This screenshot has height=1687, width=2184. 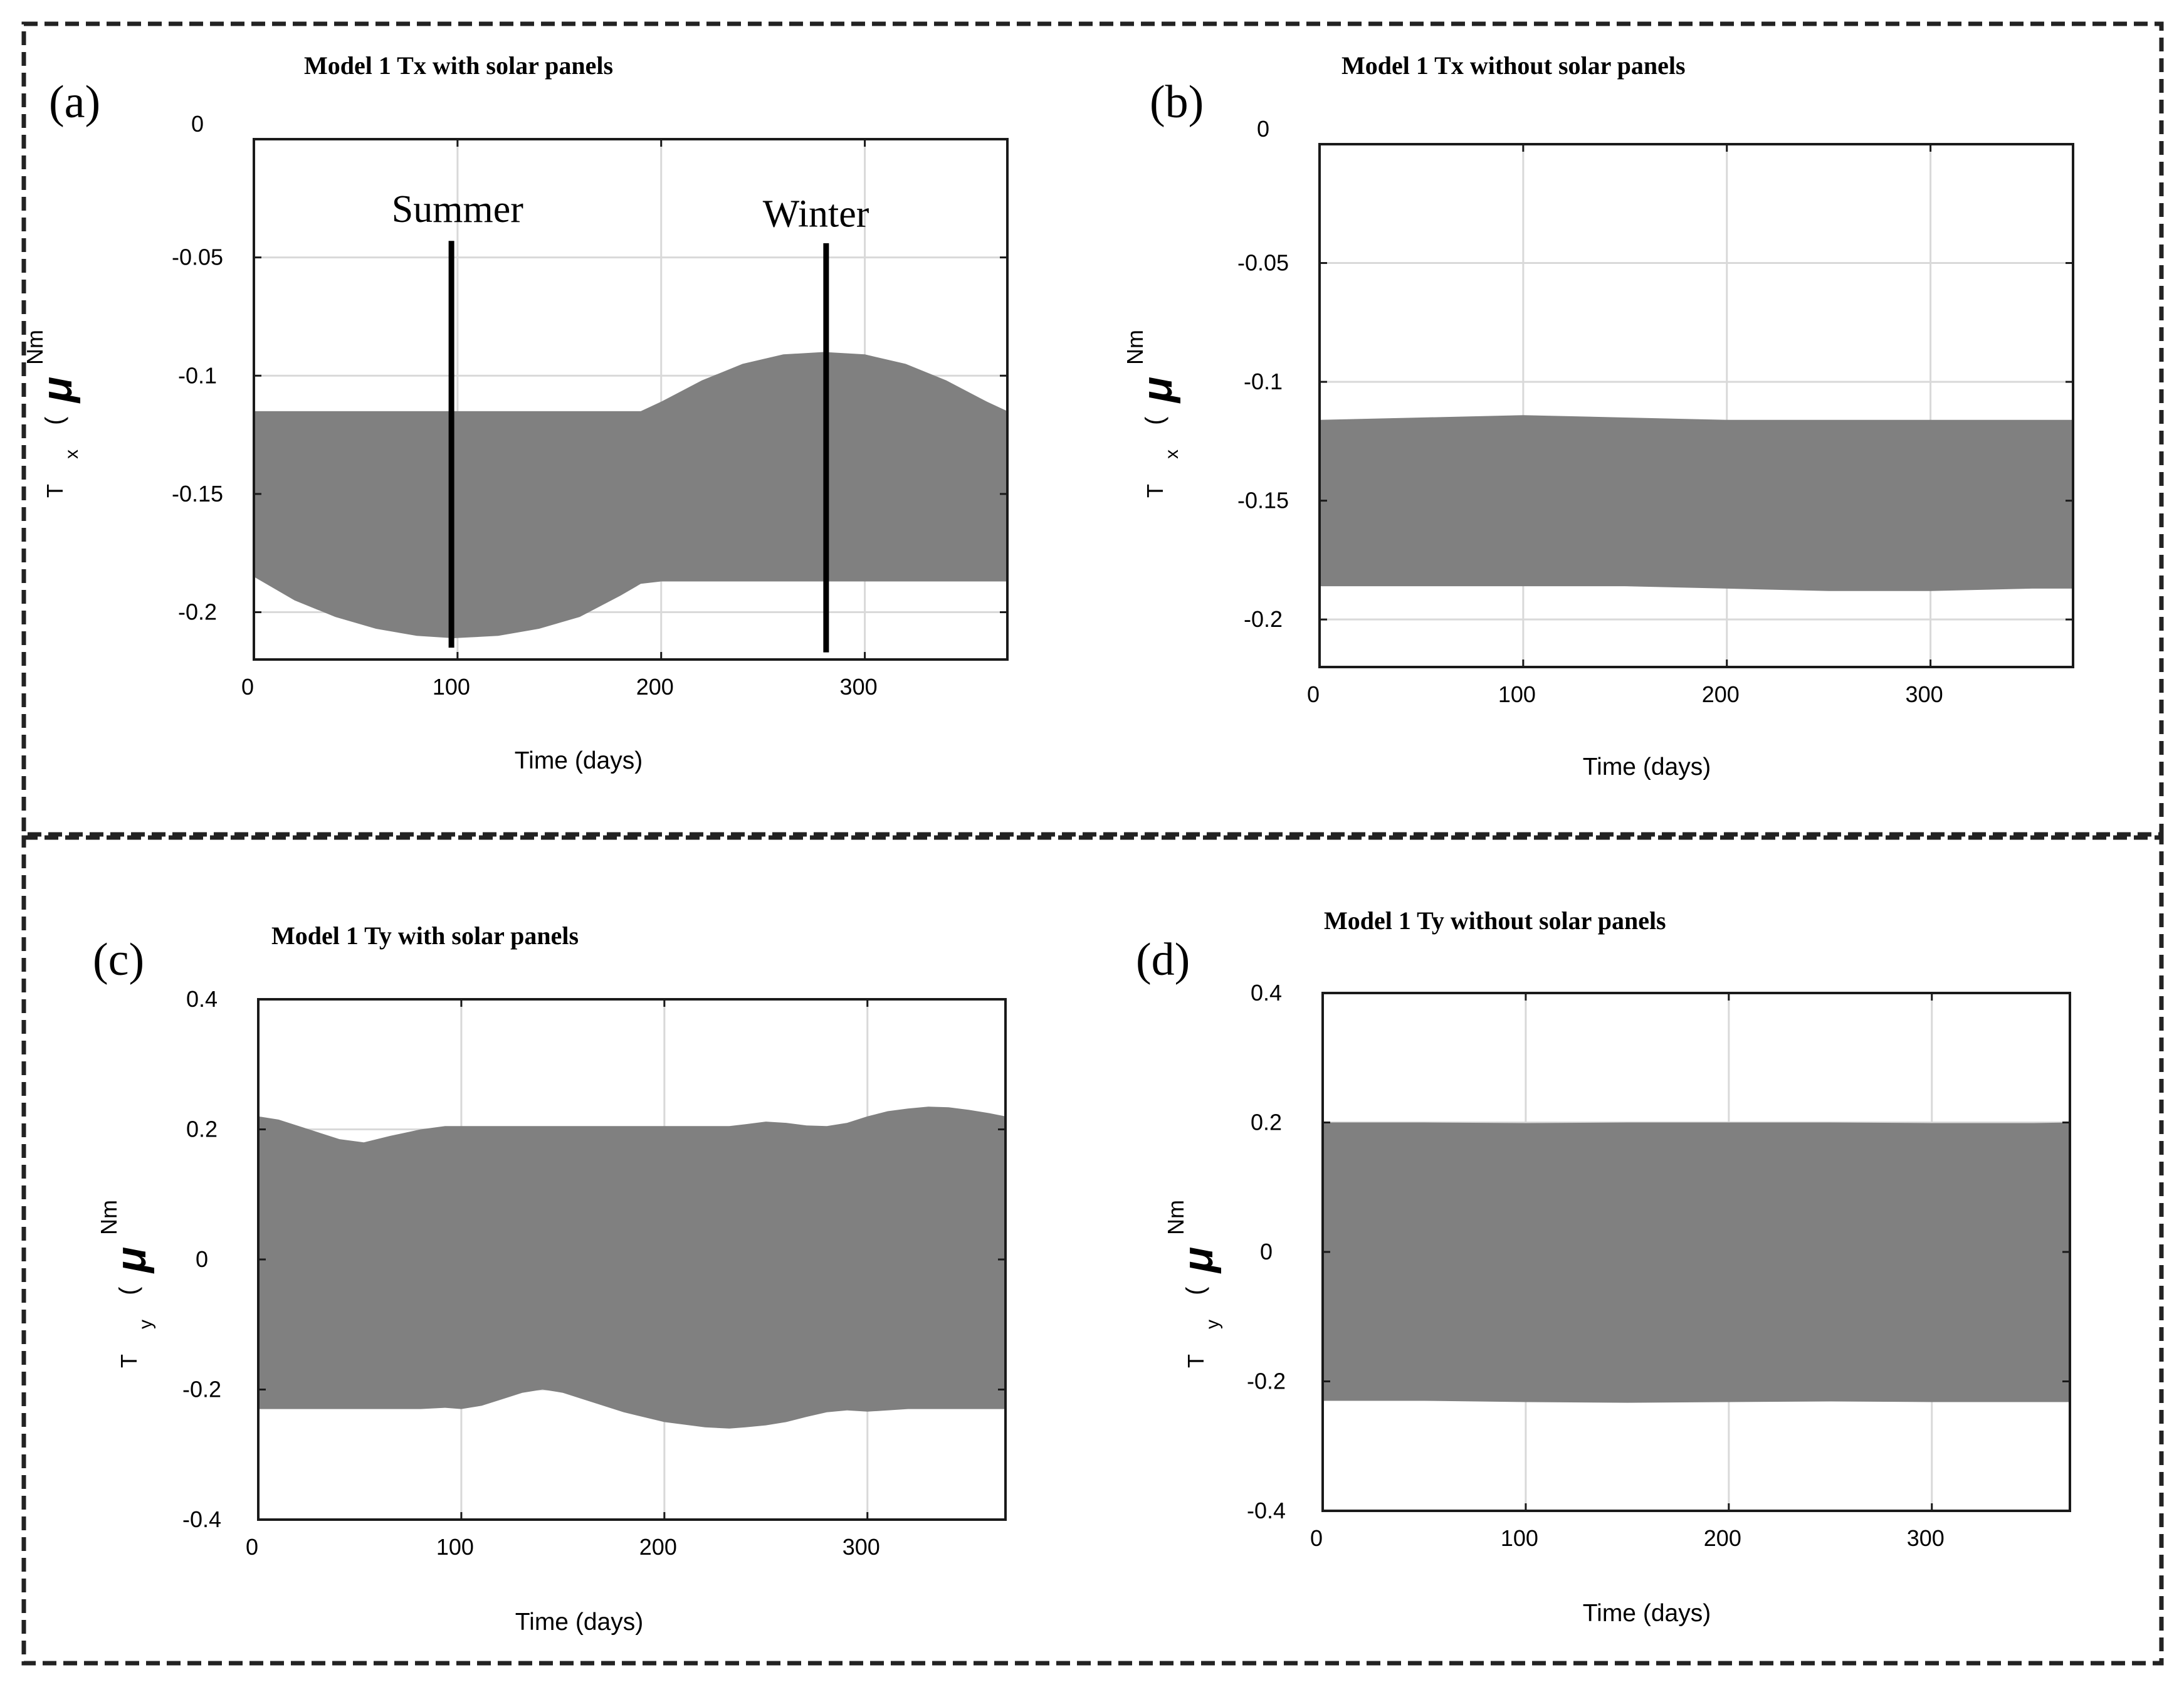 I want to click on chart-title: Model 1 Ty with solar panels, so click(x=425, y=936).